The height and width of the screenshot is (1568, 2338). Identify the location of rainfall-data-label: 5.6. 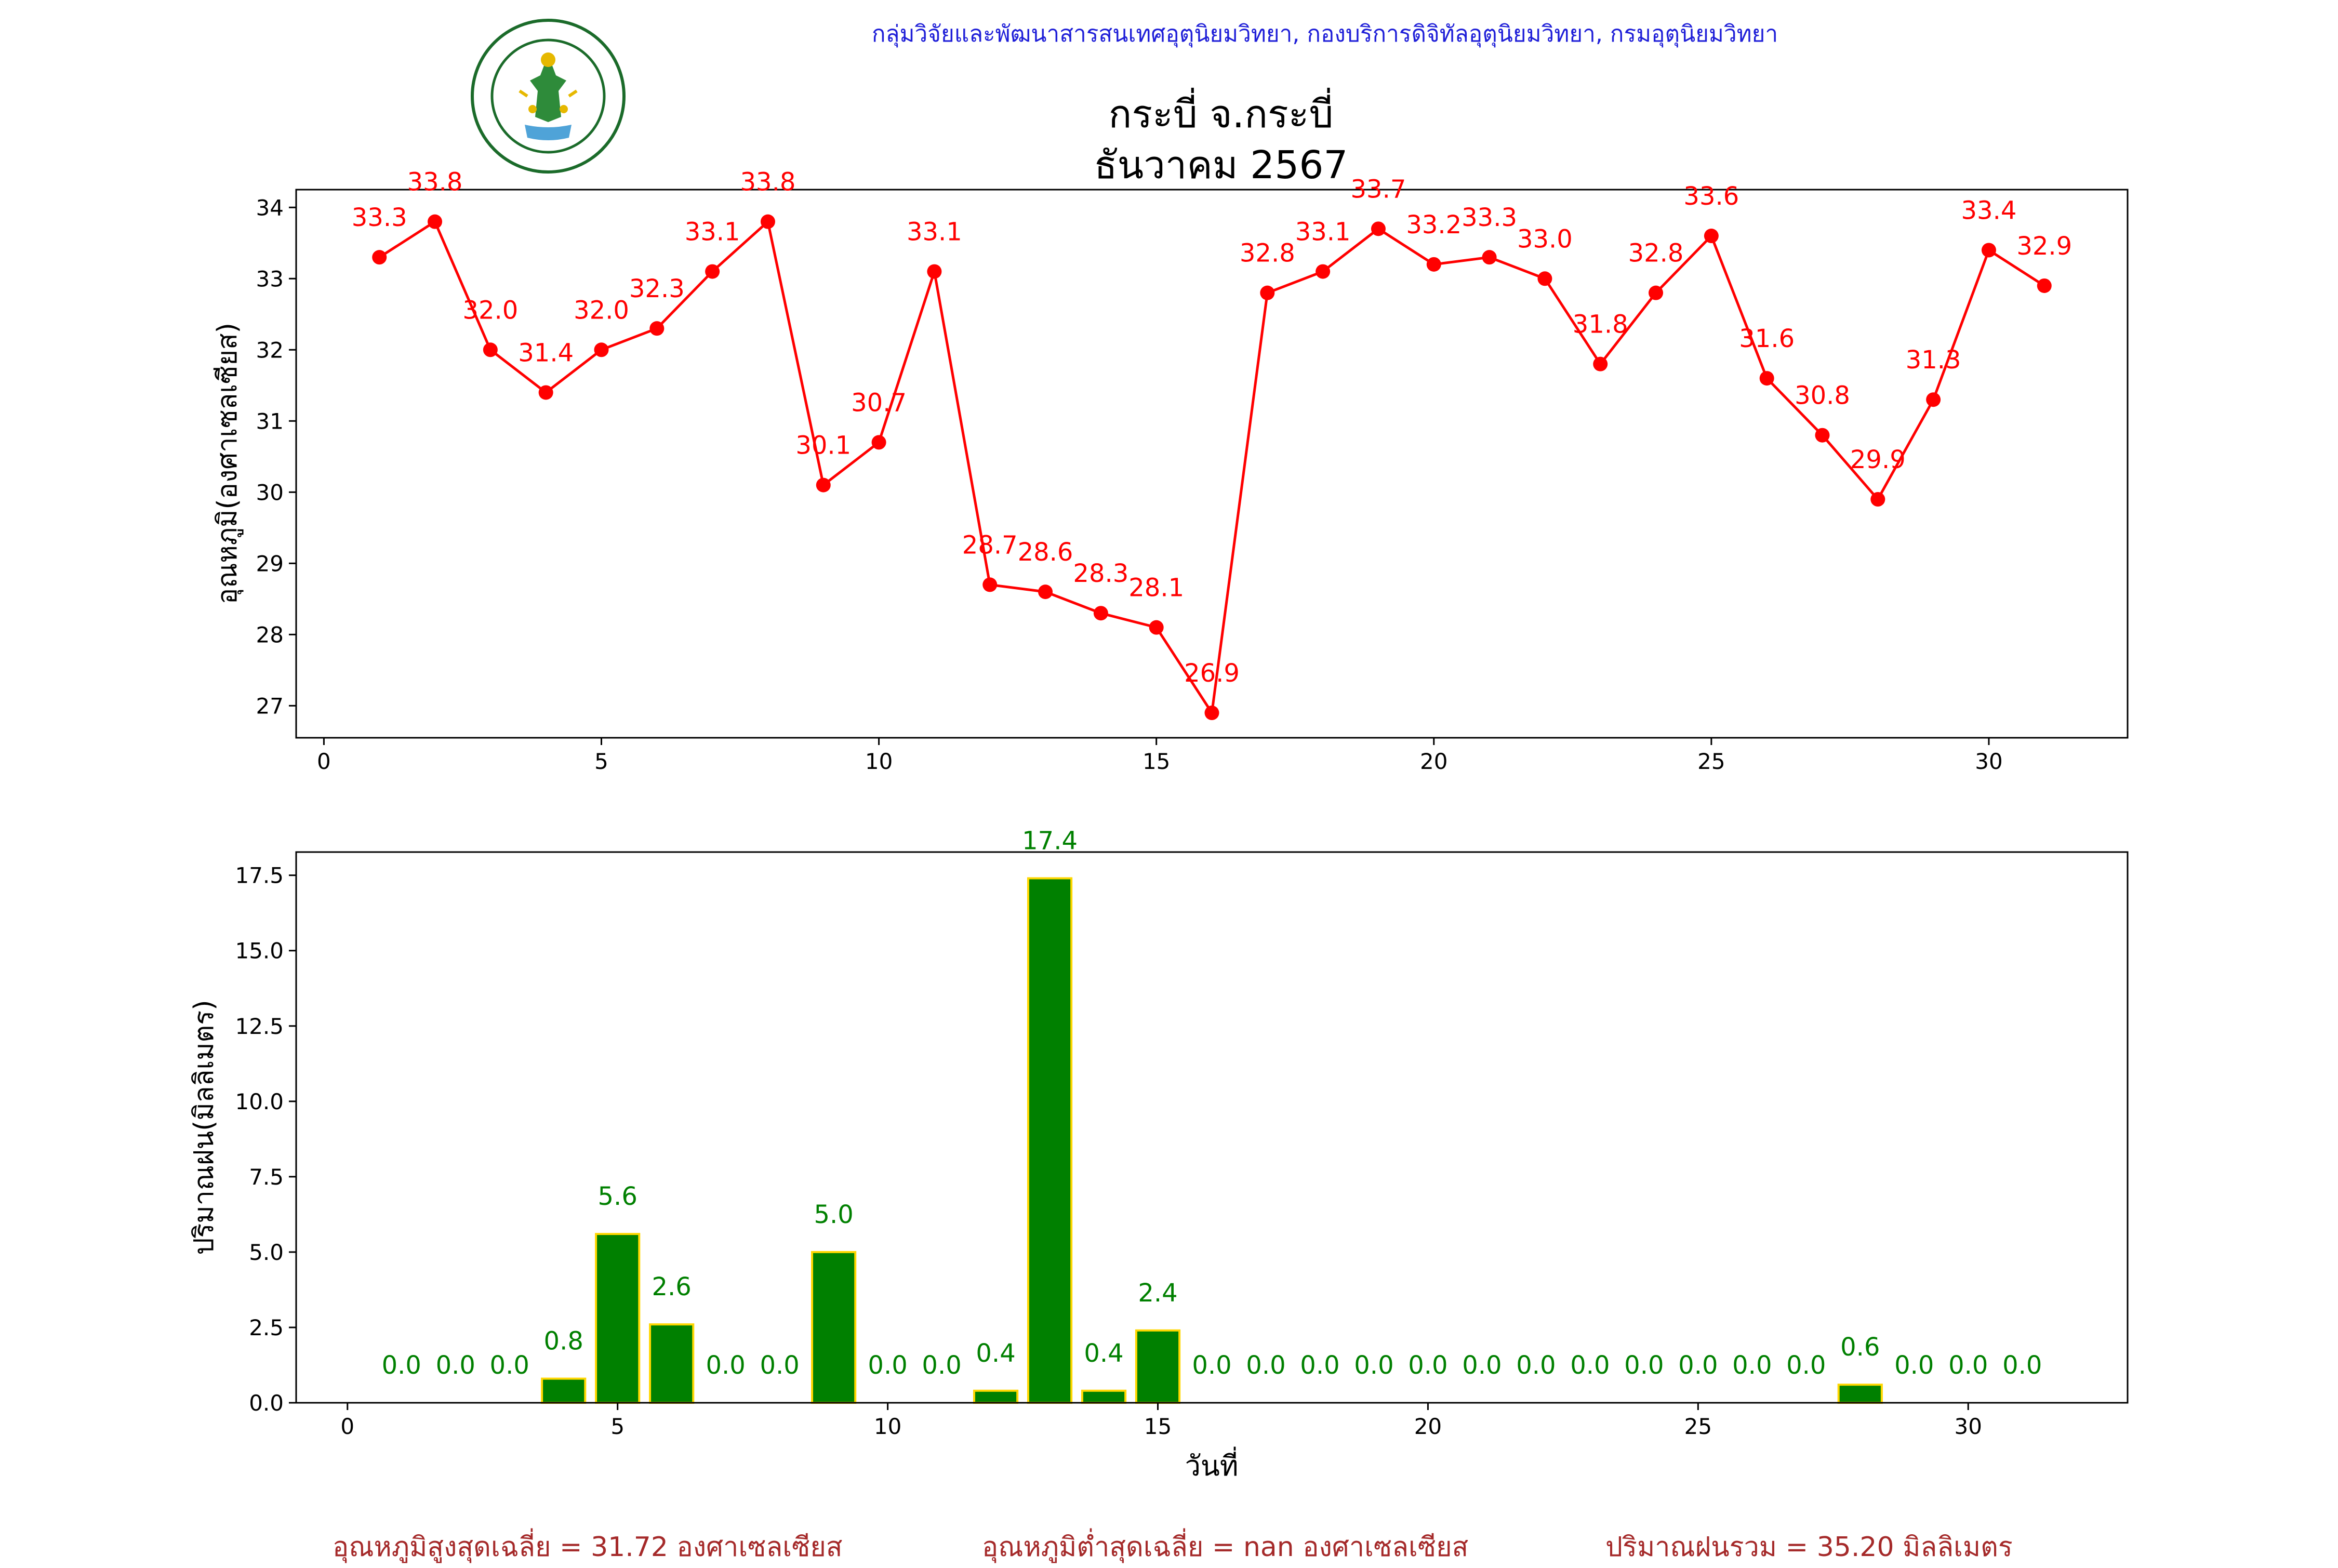
(617, 1196).